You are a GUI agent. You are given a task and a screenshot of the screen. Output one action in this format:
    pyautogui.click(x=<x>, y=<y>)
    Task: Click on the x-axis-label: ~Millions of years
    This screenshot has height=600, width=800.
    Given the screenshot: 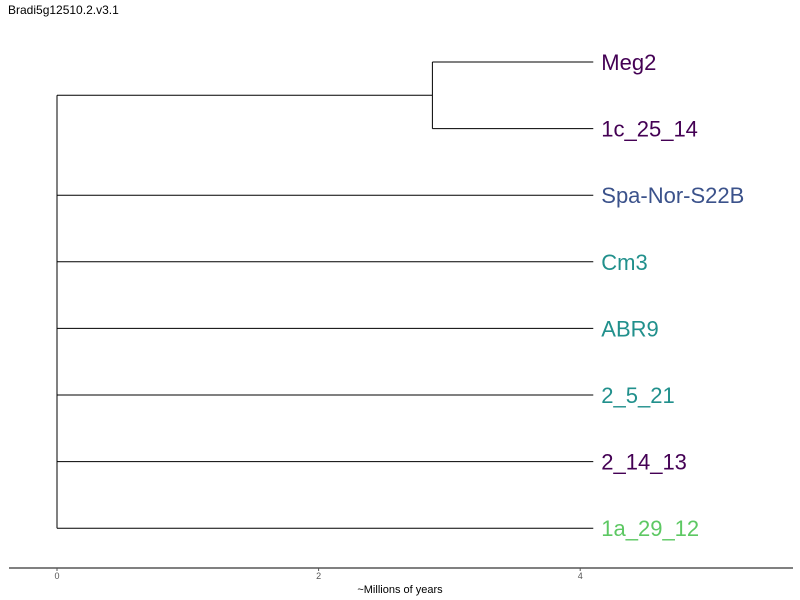 What is the action you would take?
    pyautogui.click(x=400, y=590)
    